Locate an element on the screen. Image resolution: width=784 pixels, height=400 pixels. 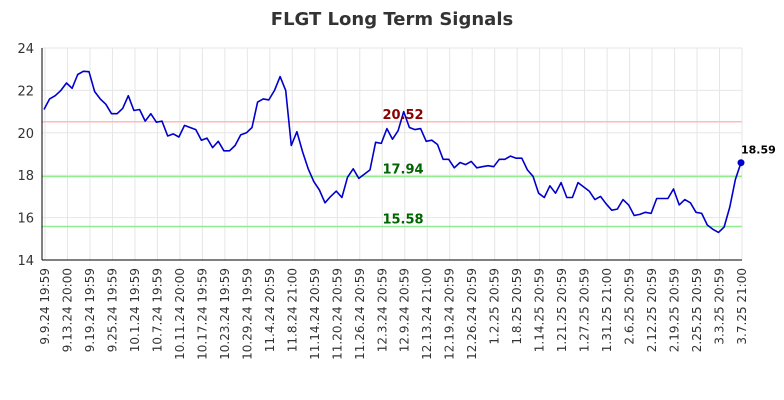
y-tick-label: 24 is located at coordinates (25, 49).